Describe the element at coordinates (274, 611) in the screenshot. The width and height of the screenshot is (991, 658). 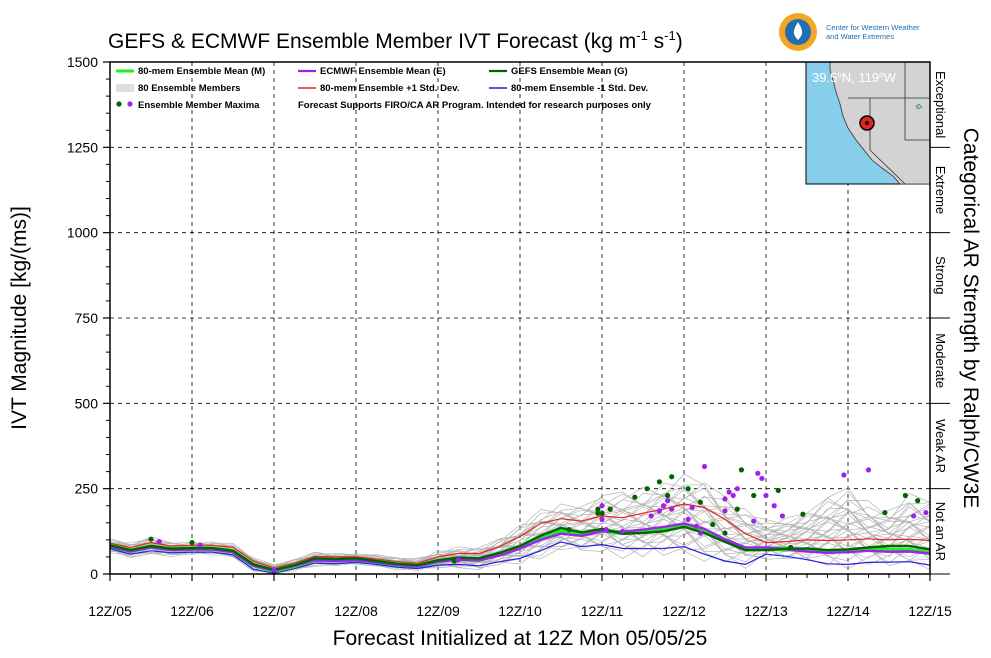
I see `x-tick-label: 12Z/07` at that location.